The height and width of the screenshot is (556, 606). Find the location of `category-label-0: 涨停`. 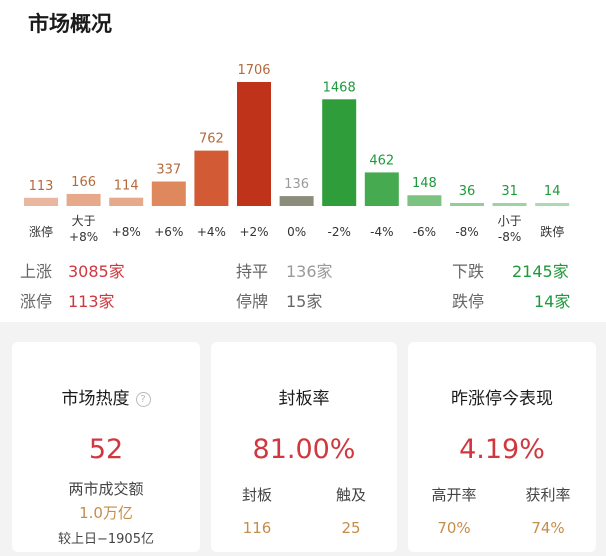

category-label-0: 涨停 is located at coordinates (41, 231).